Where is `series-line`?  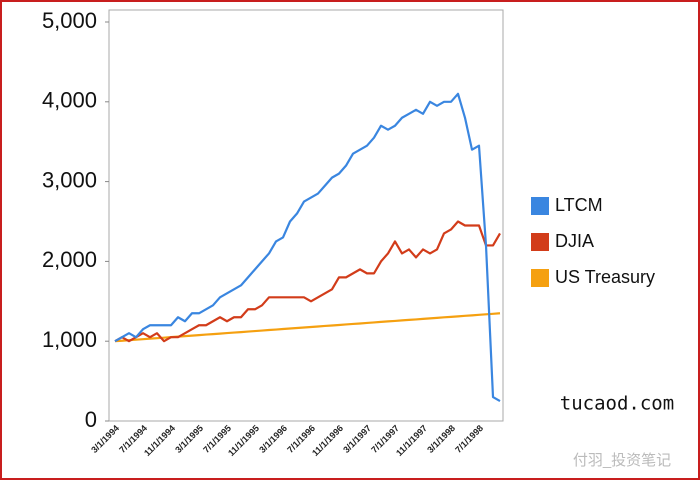
series-line is located at coordinates (307, 281).